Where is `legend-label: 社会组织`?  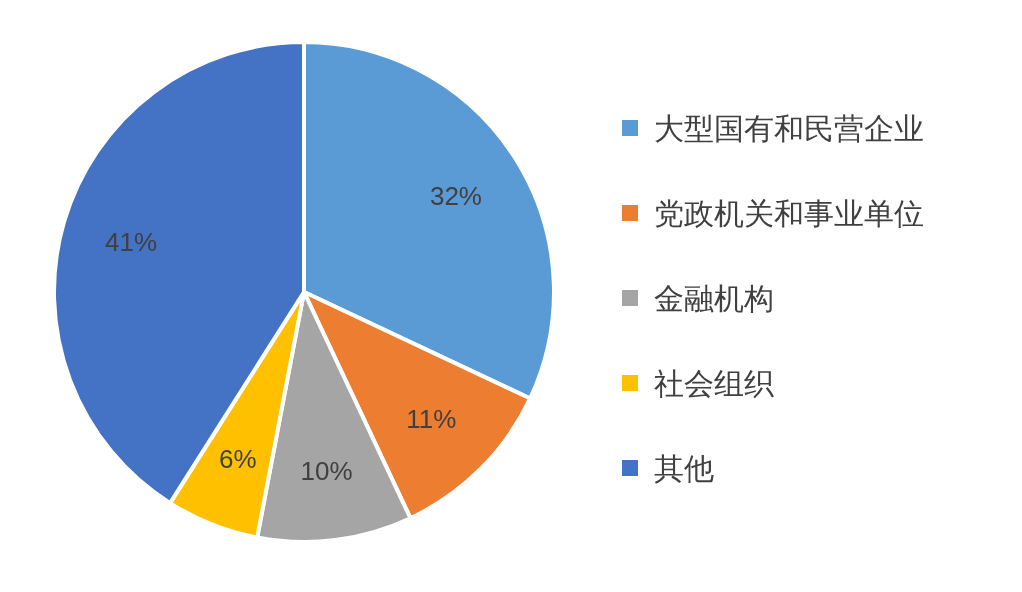
legend-label: 社会组织 is located at coordinates (714, 383).